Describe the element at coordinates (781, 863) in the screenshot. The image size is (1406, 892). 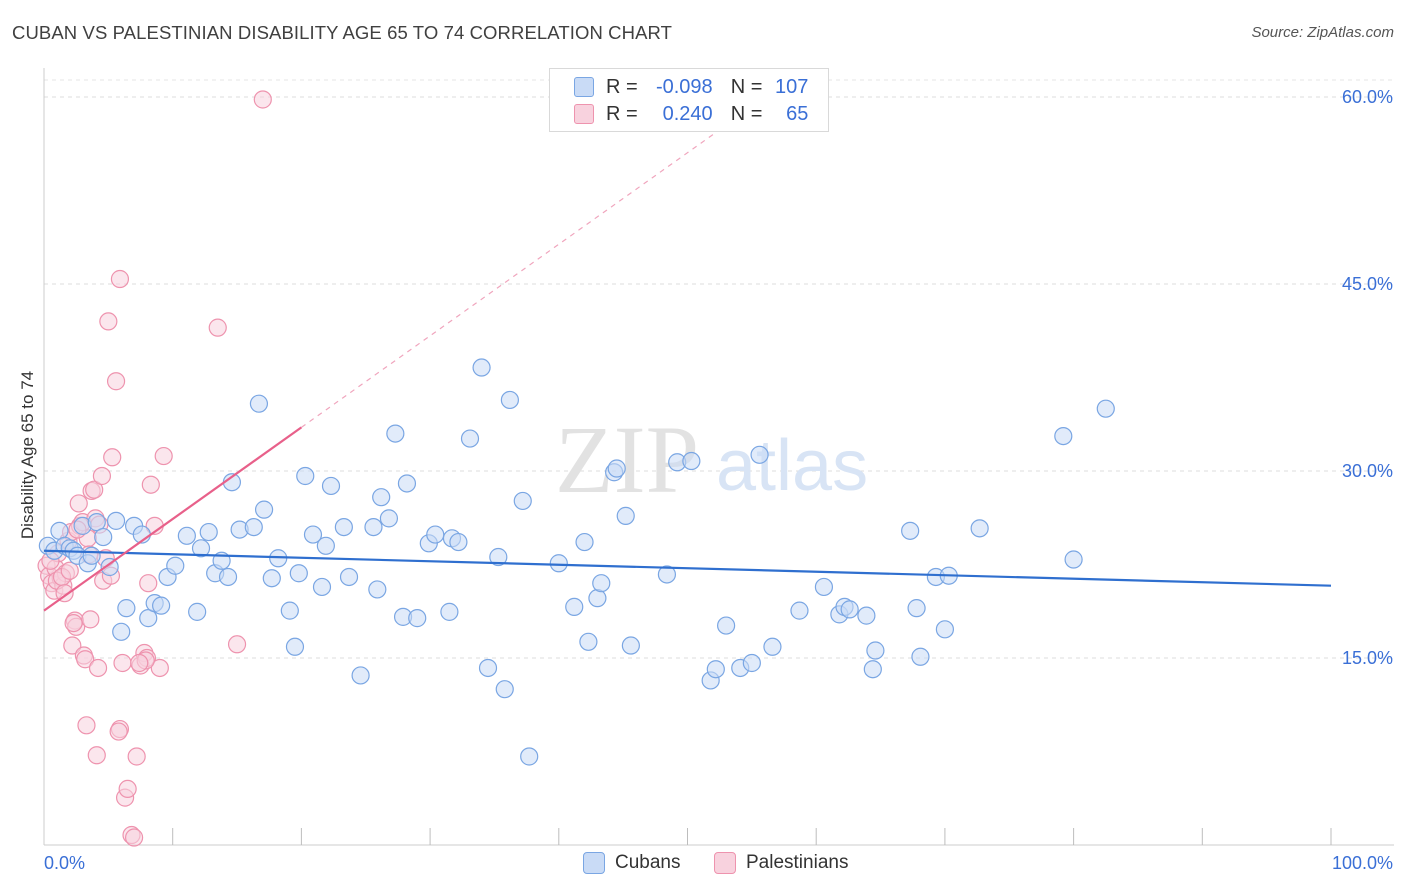
I see `legend-item-palestinians: Palestinians` at that location.